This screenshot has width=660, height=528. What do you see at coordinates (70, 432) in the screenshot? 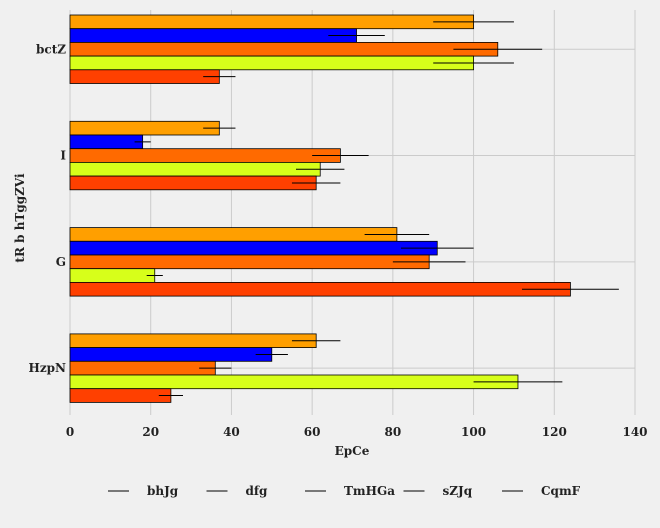
I see `x-tick-label: 0` at bounding box center [70, 432].